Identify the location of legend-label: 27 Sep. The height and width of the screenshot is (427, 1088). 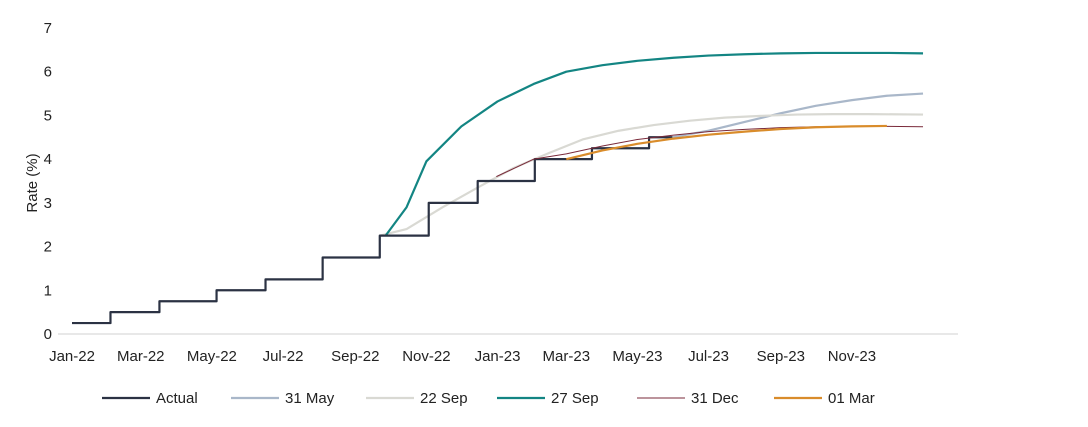
(575, 398).